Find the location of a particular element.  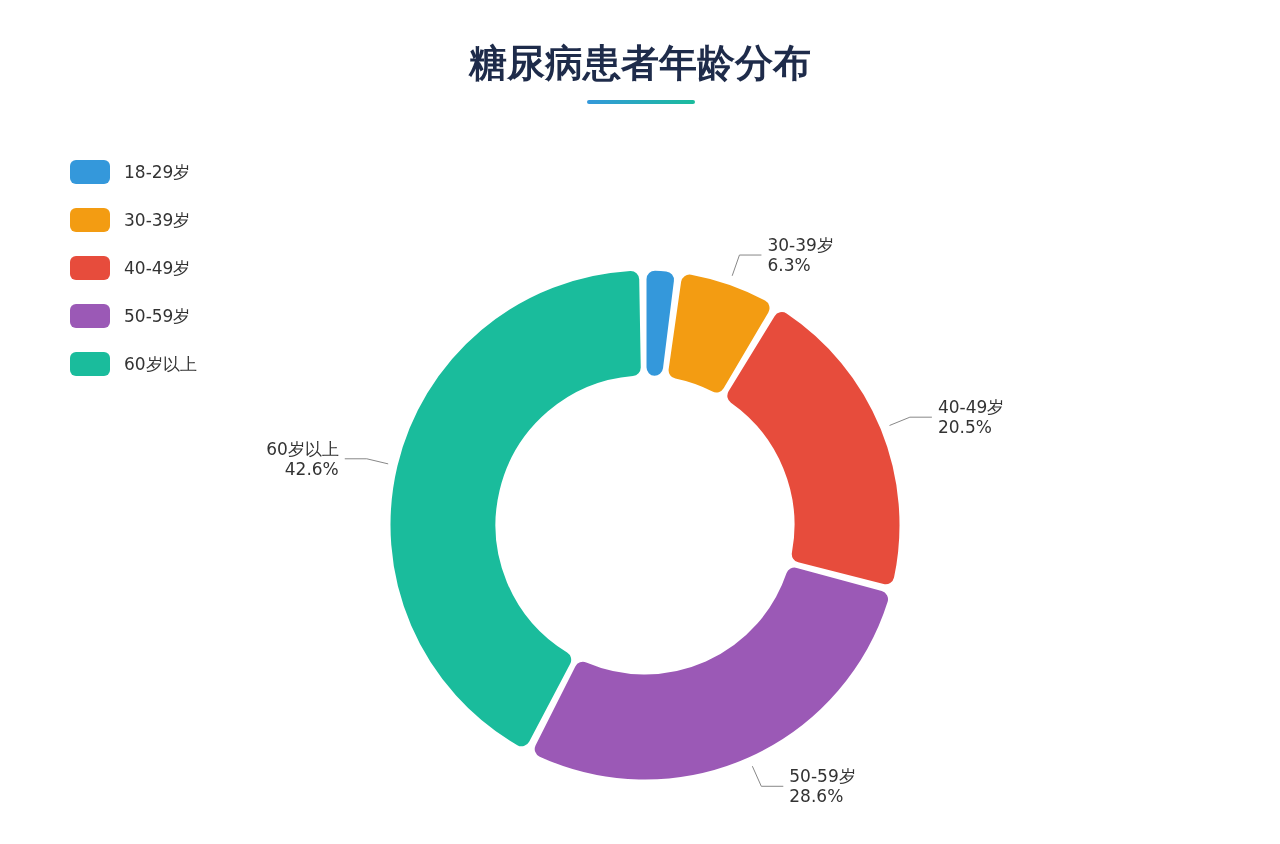

slice-label: 50-59岁 is located at coordinates (822, 776).